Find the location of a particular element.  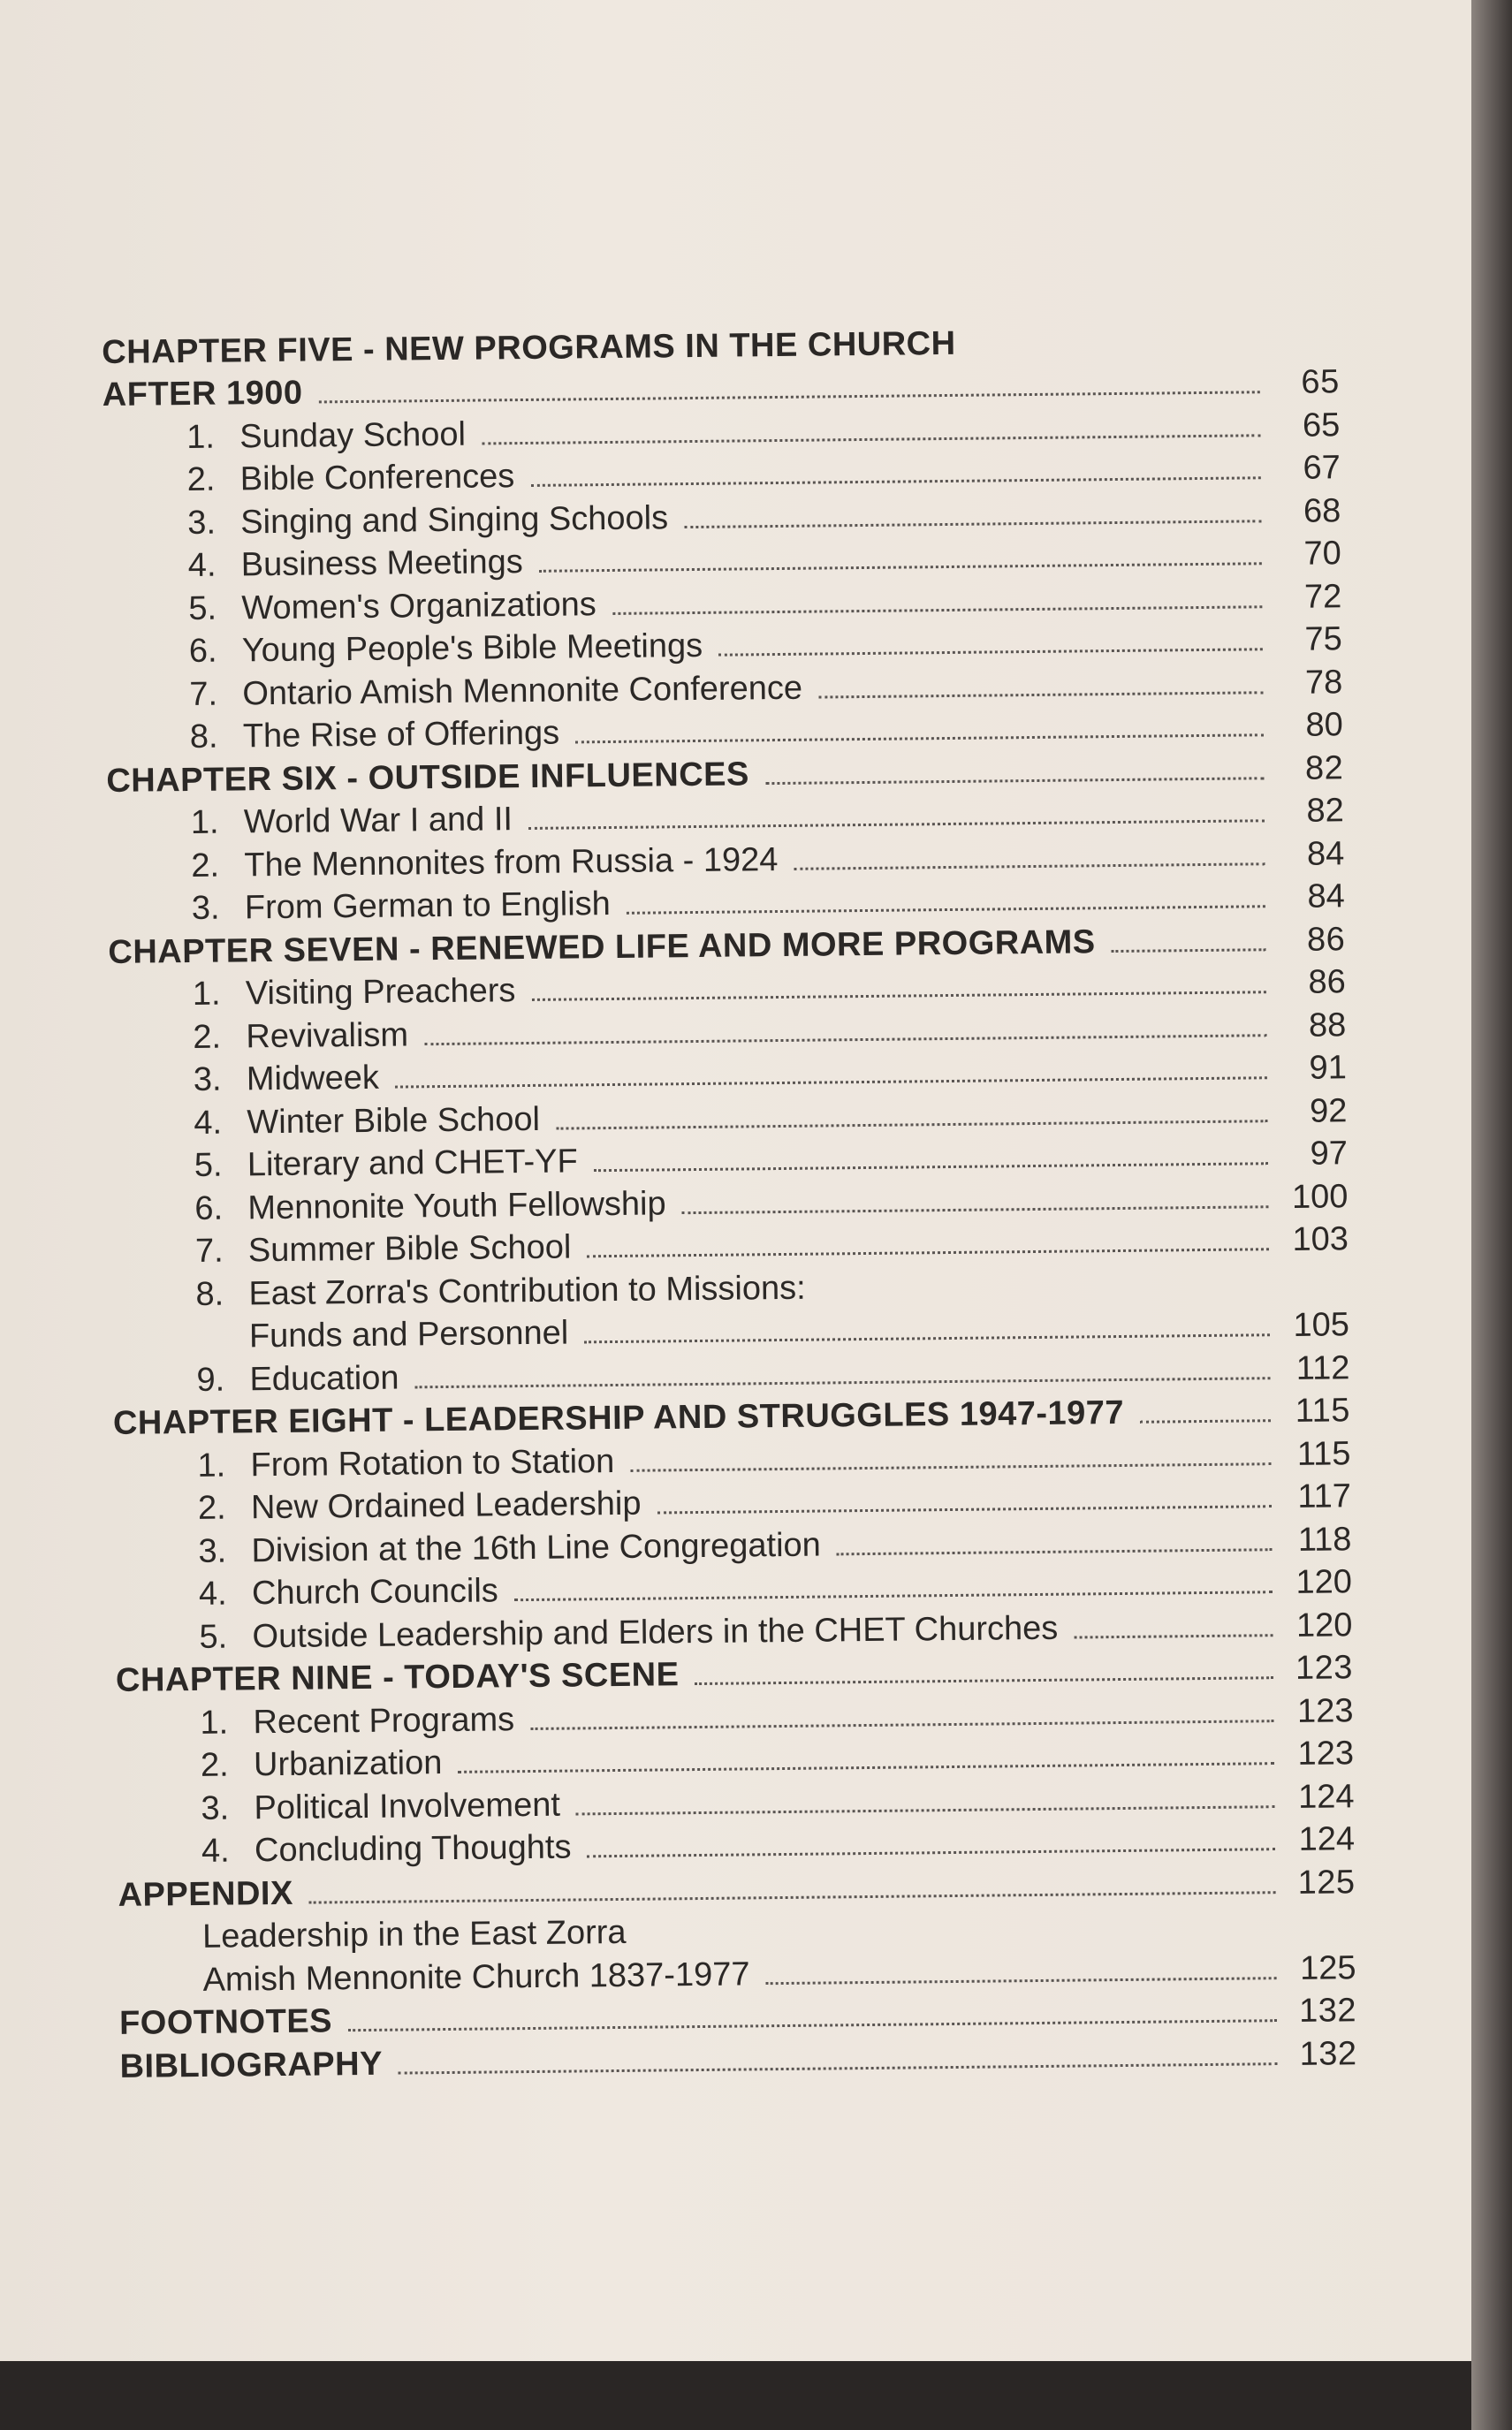

page-number: 117 is located at coordinates (1324, 1496).